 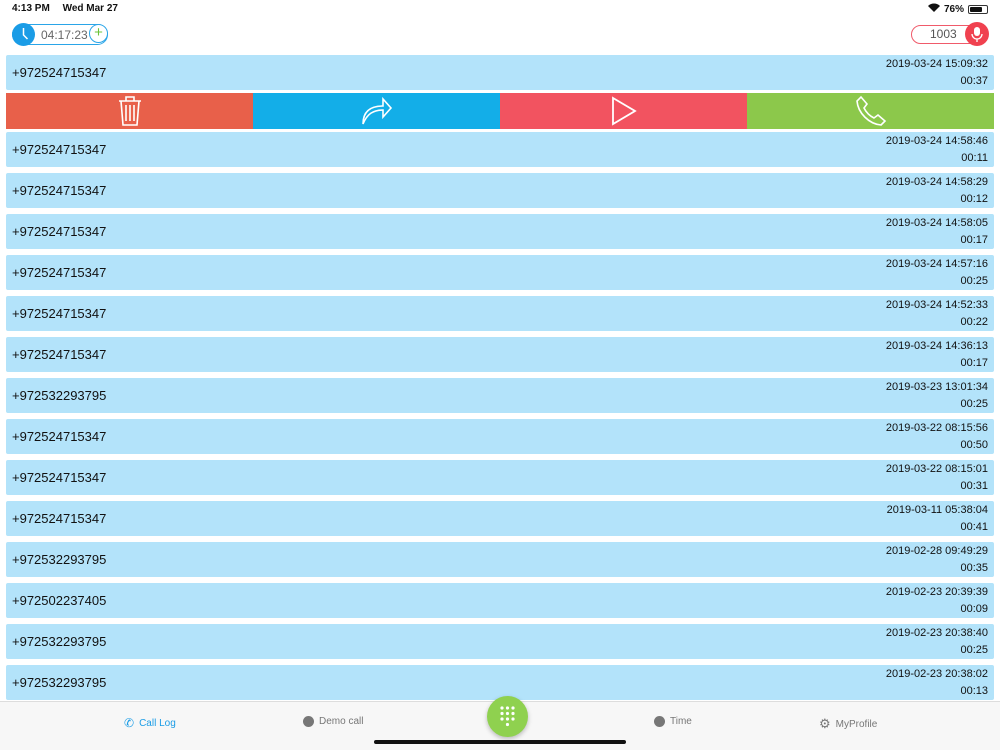 What do you see at coordinates (500, 149) in the screenshot?
I see `call-log-row: +972524715347 2019-03-24 14:58:46 00:11` at bounding box center [500, 149].